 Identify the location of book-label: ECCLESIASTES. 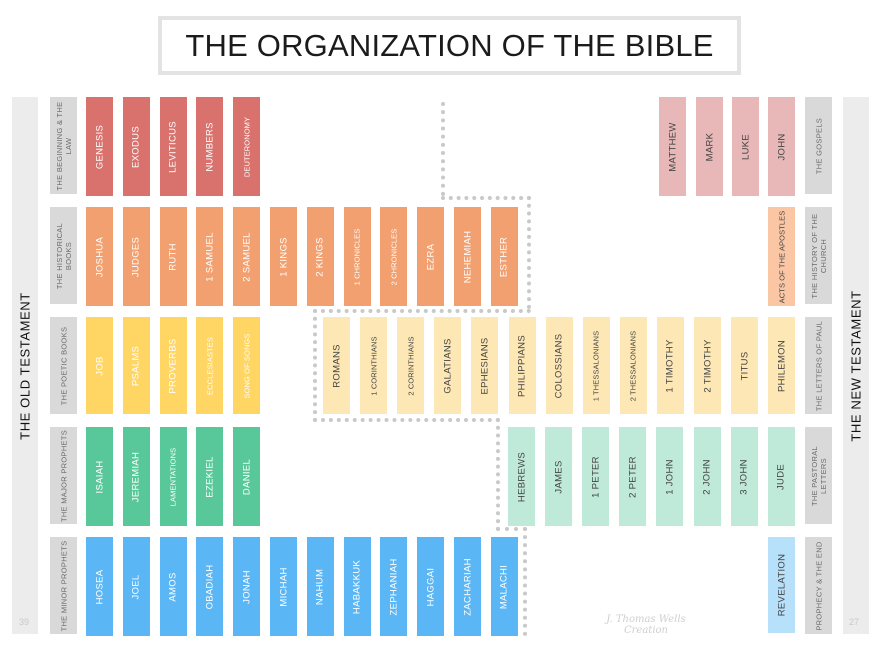
(210, 365).